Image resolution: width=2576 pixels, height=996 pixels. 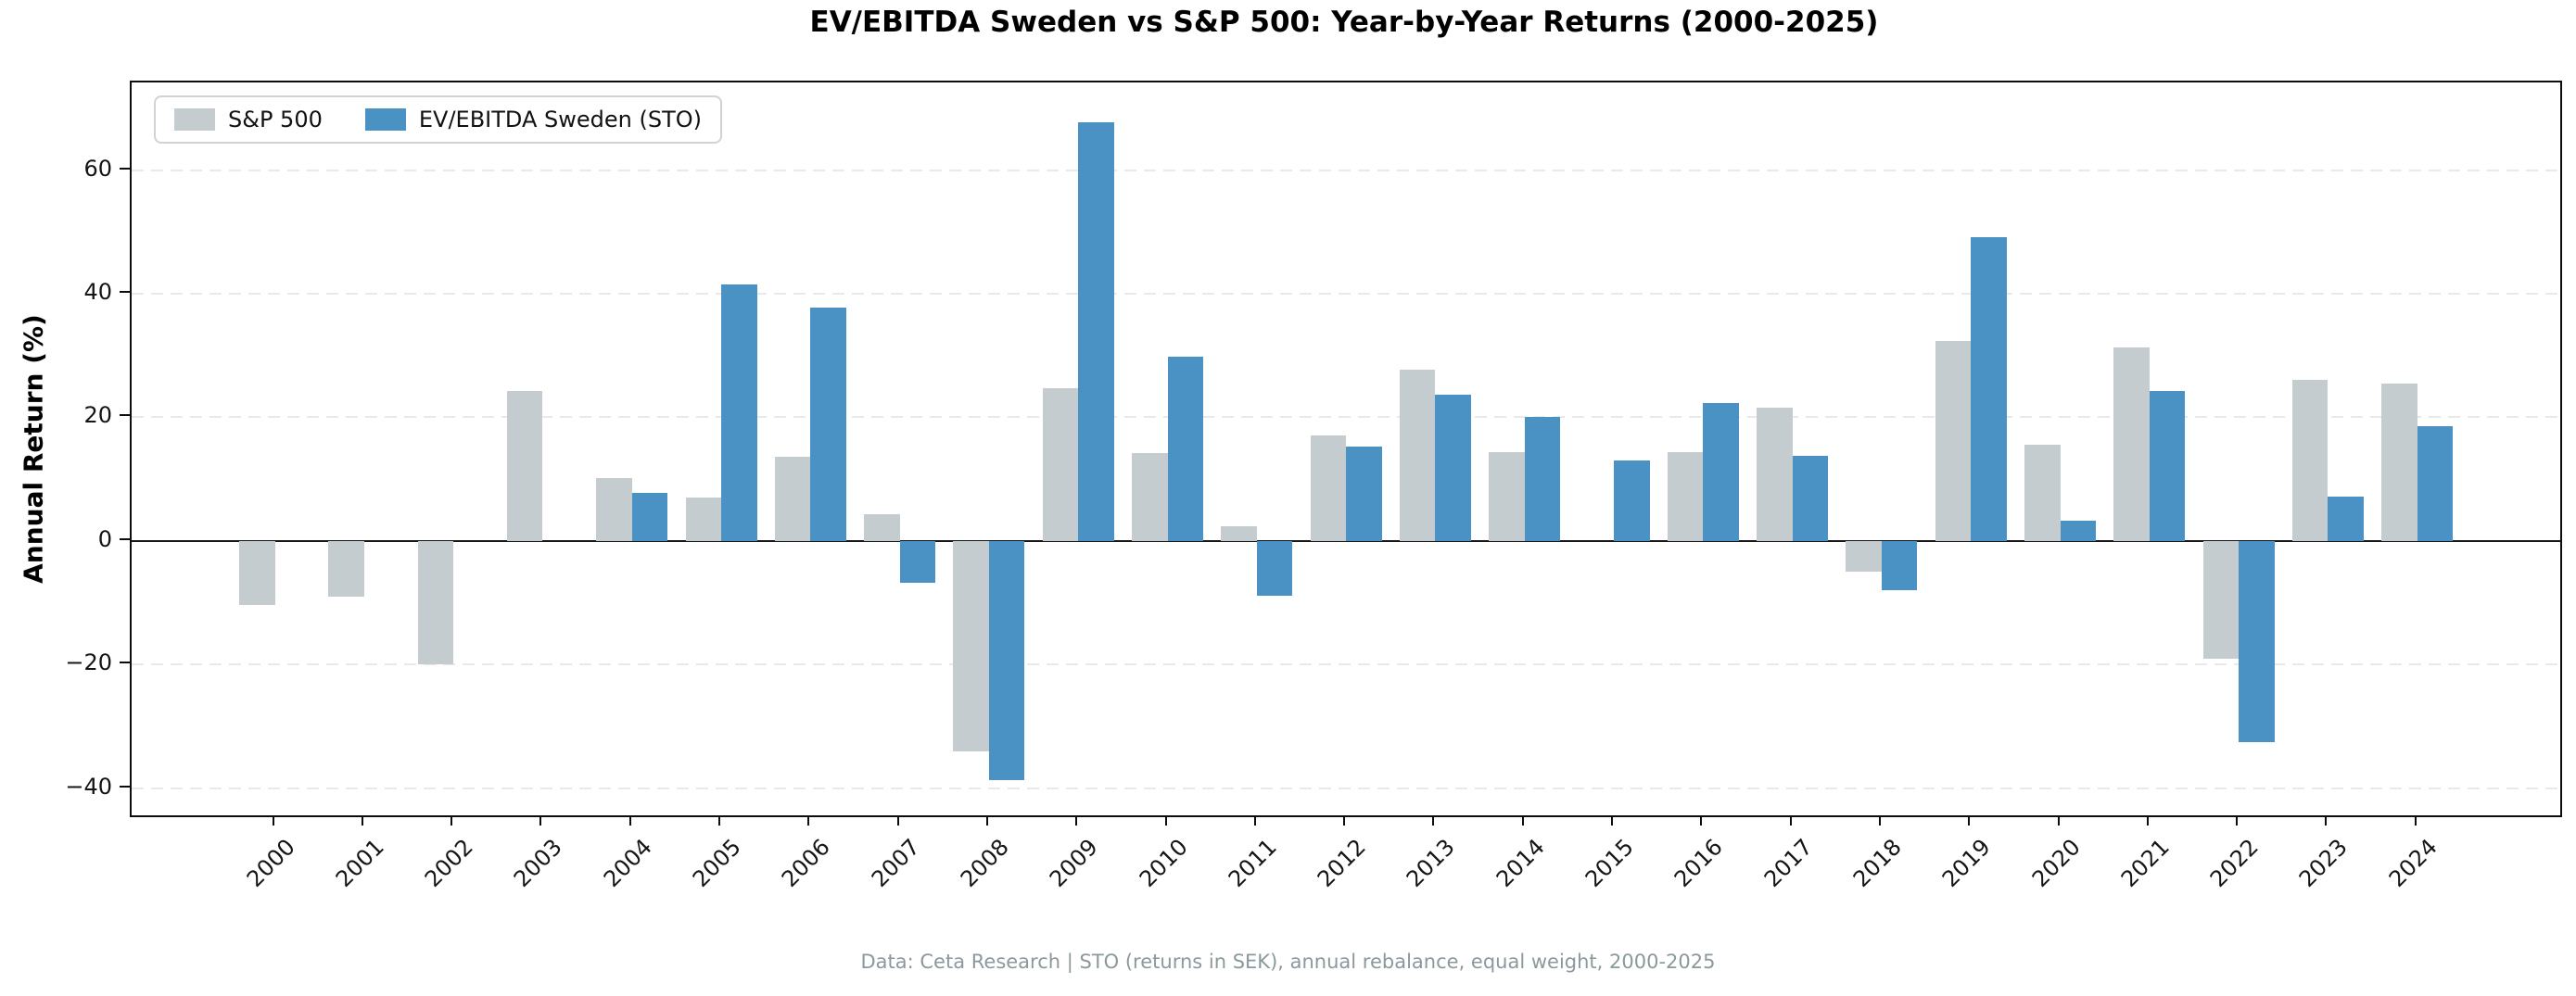 I want to click on y-tick-label--20: −20, so click(x=88, y=662).